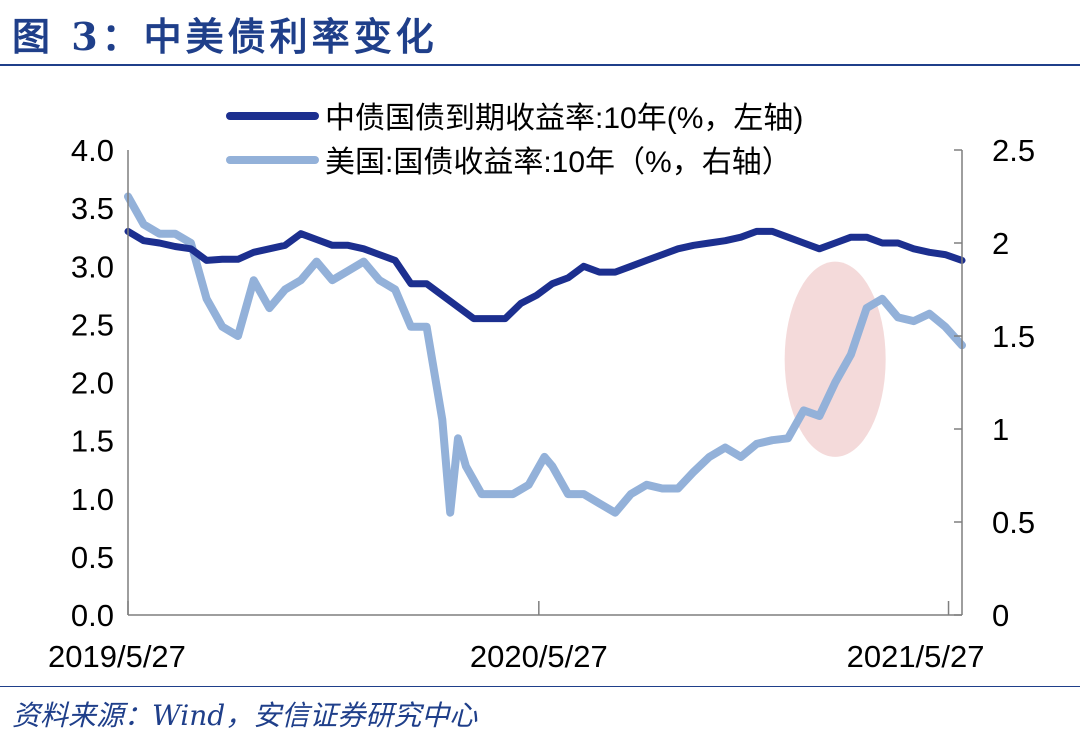 The image size is (1080, 742). What do you see at coordinates (225, 36) in the screenshot?
I see `figure-title: 图 3：中美债利率变化` at bounding box center [225, 36].